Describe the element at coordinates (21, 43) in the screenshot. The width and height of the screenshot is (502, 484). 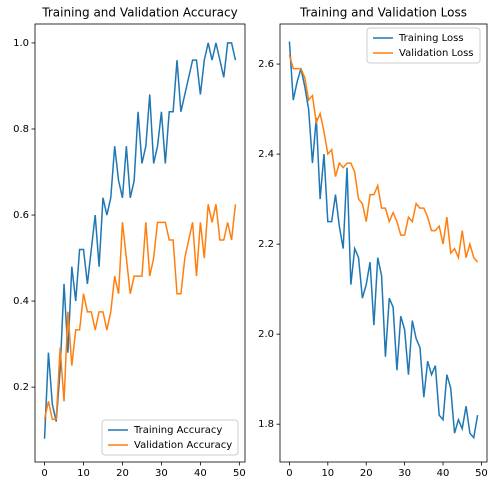
I see `y-tick-label: 1.0` at that location.